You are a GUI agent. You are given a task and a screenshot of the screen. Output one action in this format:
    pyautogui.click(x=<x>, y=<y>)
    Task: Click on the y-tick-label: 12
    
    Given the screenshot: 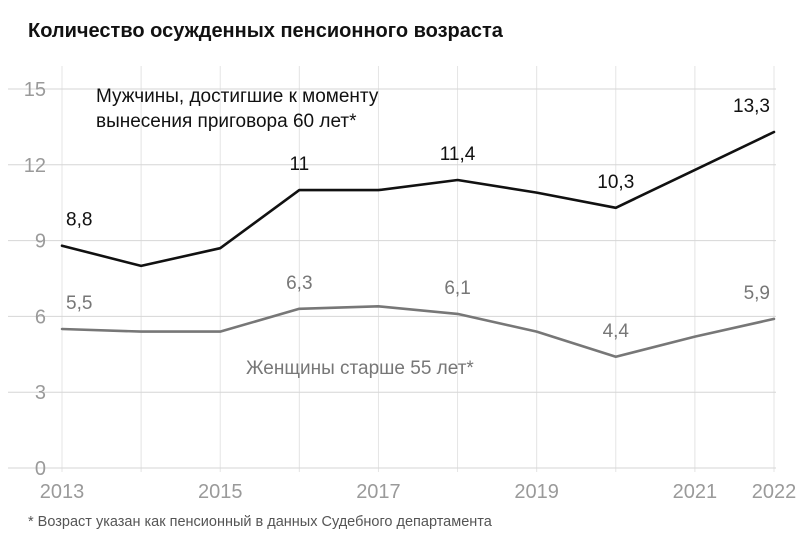 What is the action you would take?
    pyautogui.click(x=35, y=166)
    